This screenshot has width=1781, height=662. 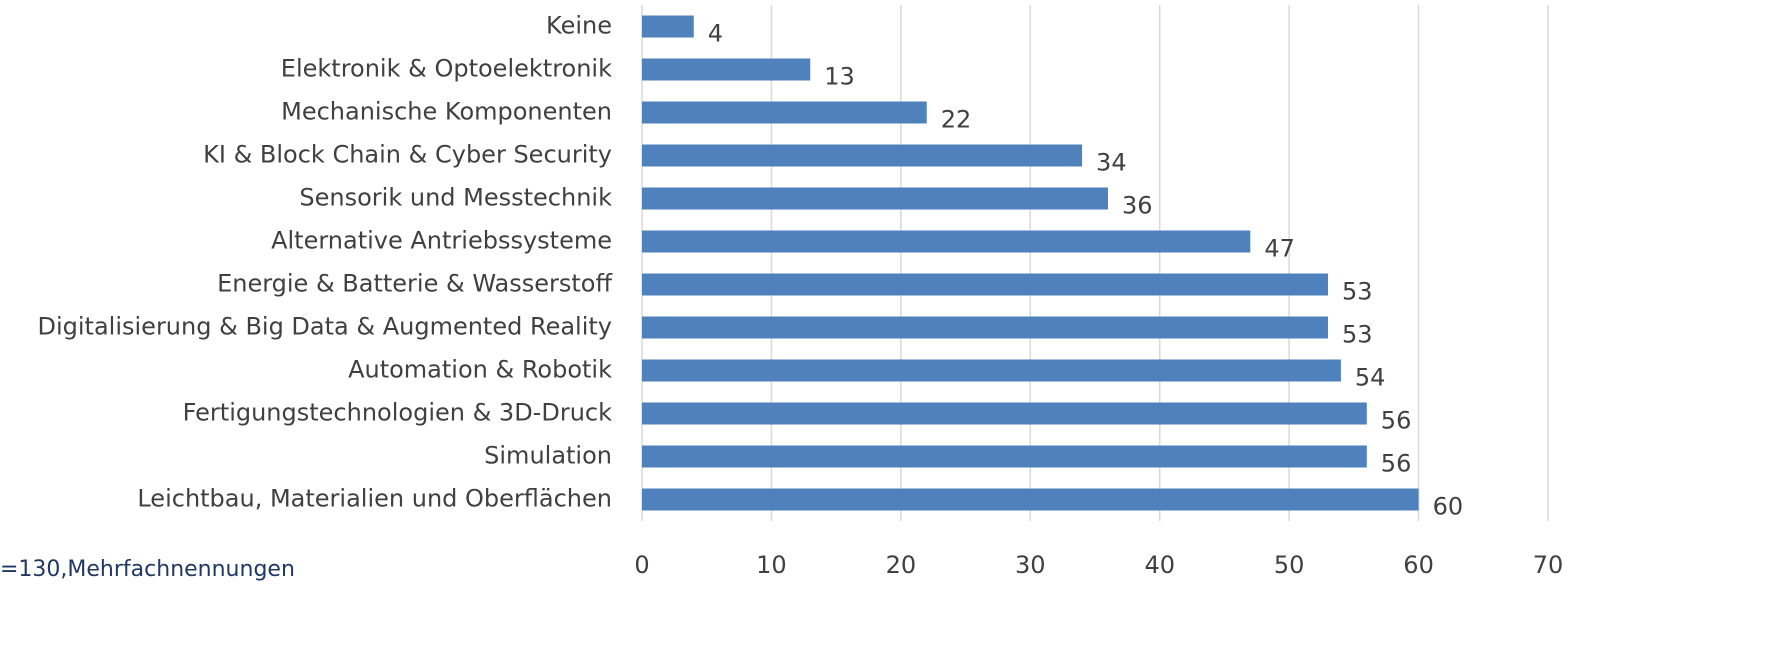 What do you see at coordinates (839, 77) in the screenshot?
I see `data-label: 13` at bounding box center [839, 77].